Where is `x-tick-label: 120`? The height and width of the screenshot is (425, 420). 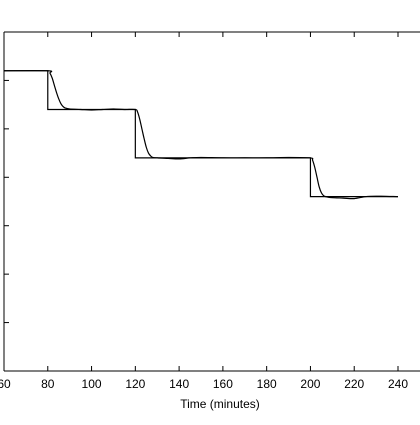
x-tick-label: 120 is located at coordinates (135, 384).